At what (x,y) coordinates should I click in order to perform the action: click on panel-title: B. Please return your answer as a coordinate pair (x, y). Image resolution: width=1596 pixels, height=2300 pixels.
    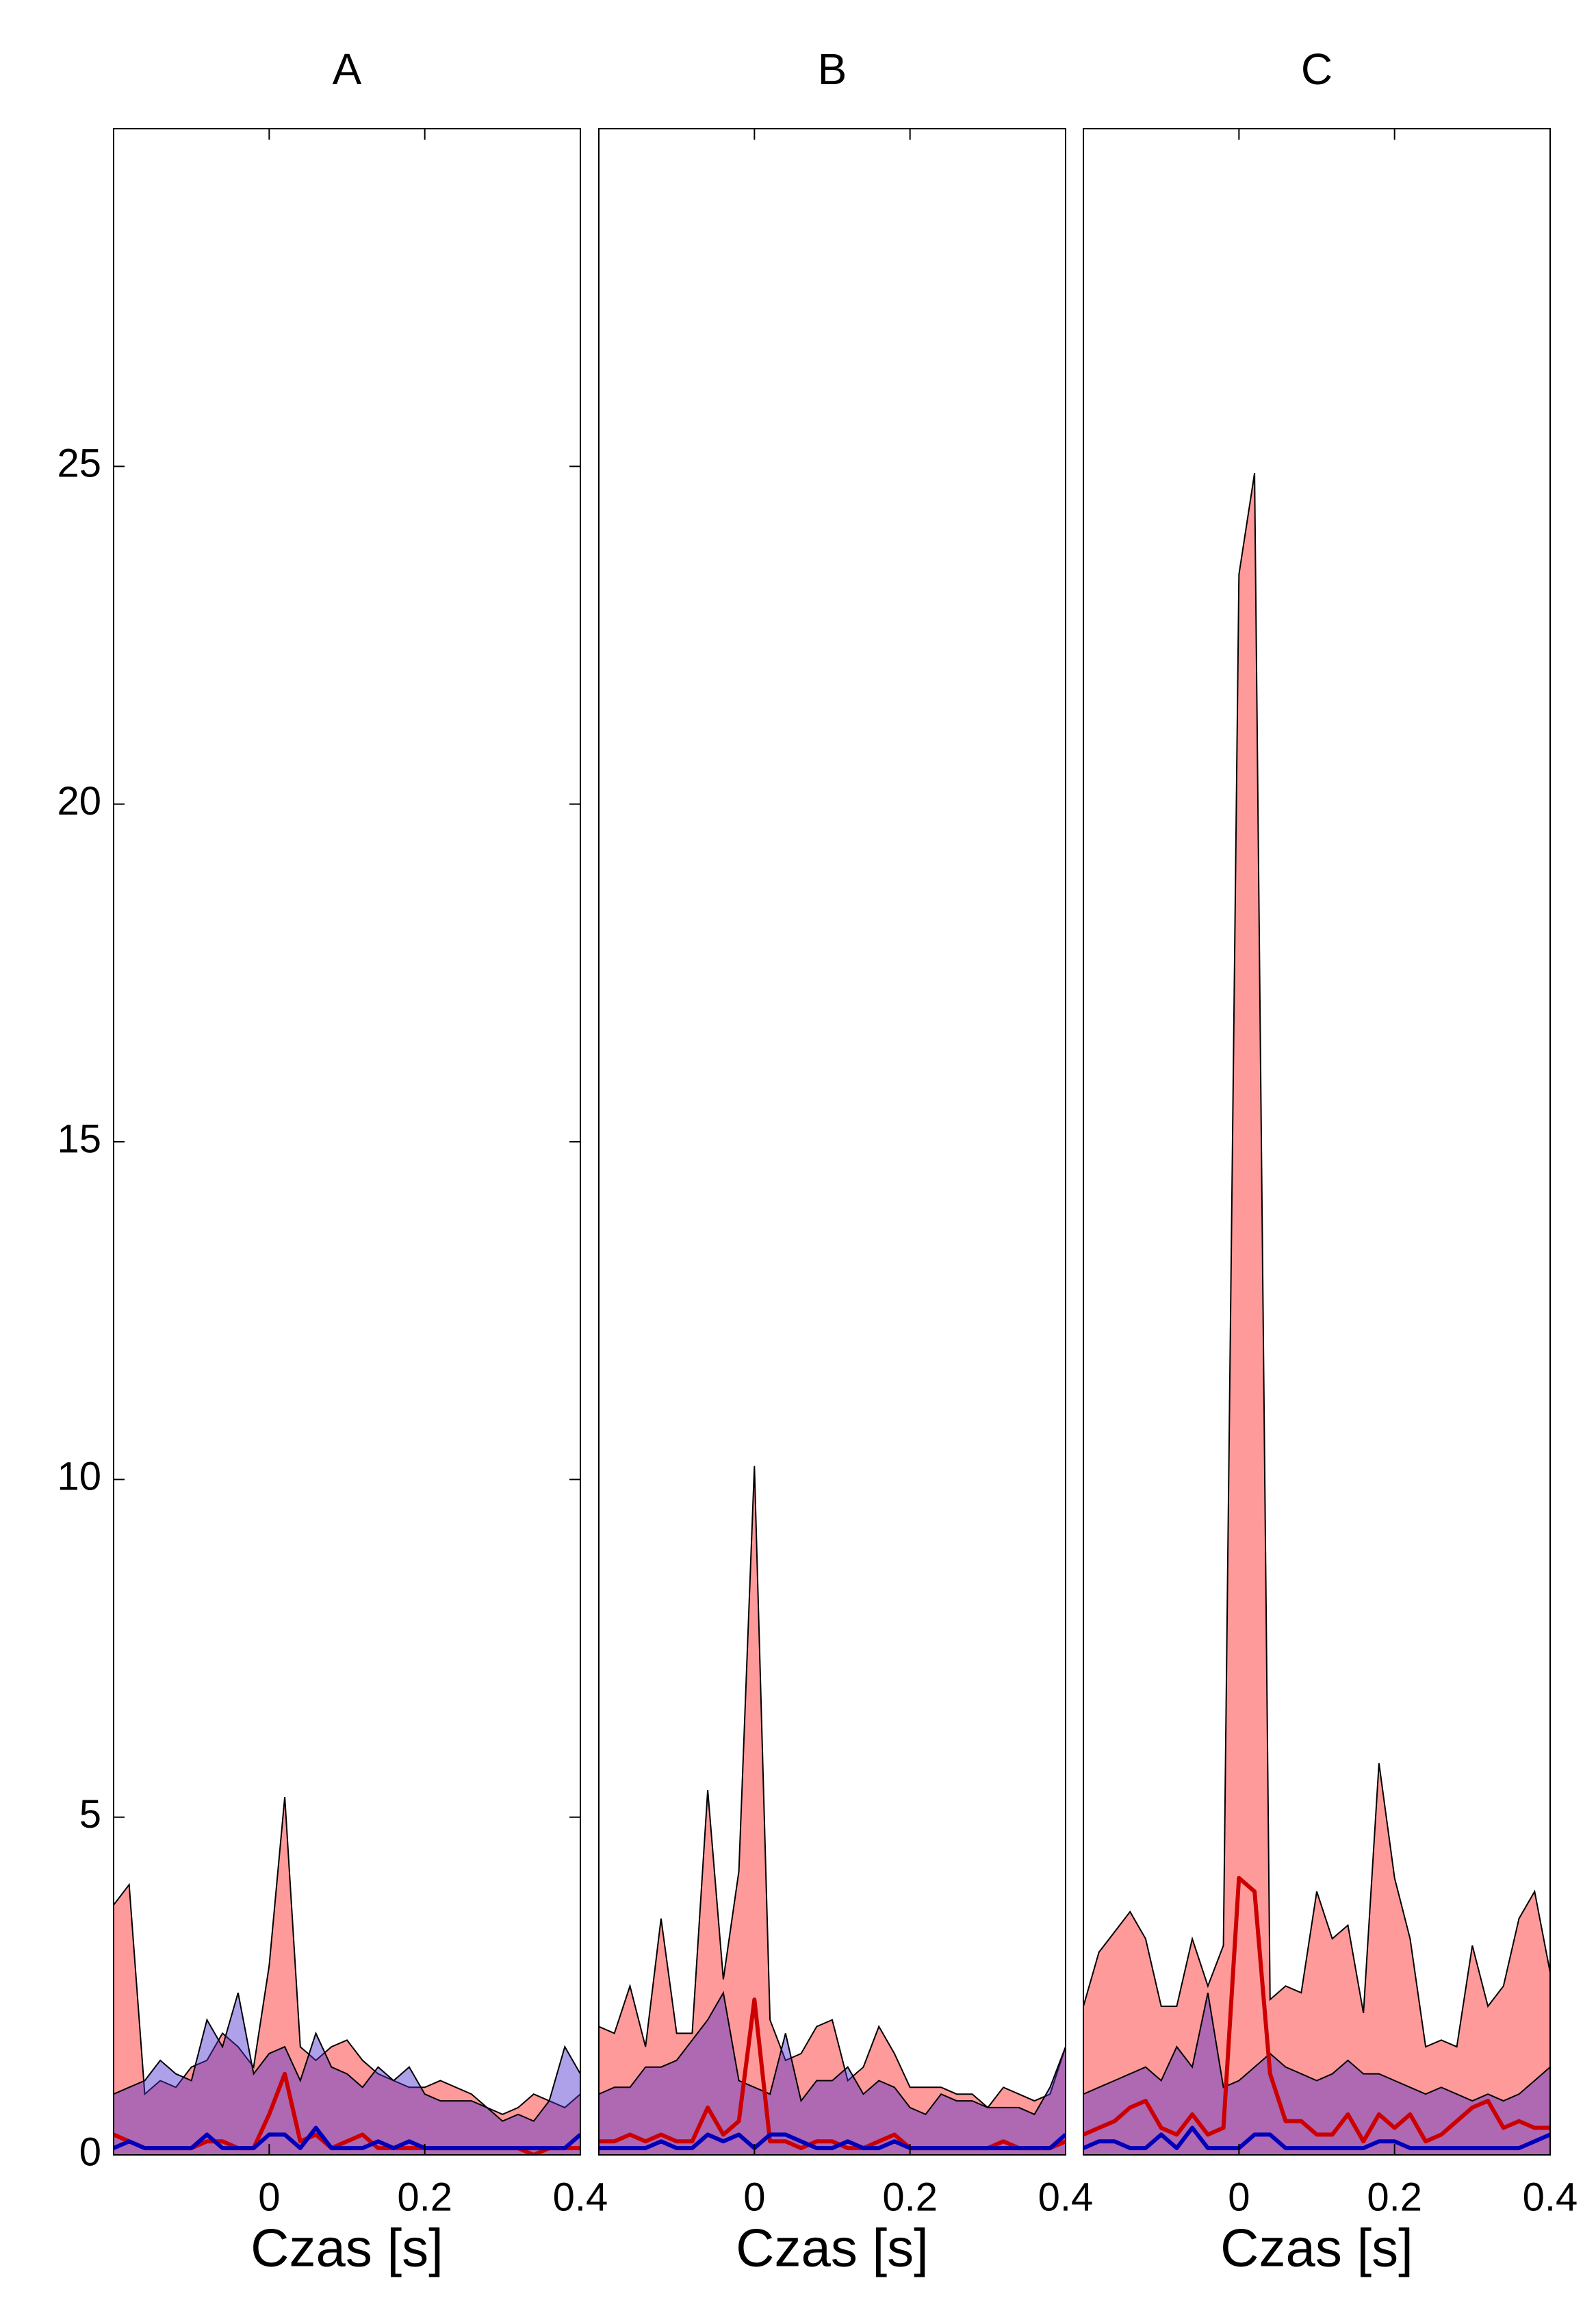
    Looking at the image, I should click on (832, 69).